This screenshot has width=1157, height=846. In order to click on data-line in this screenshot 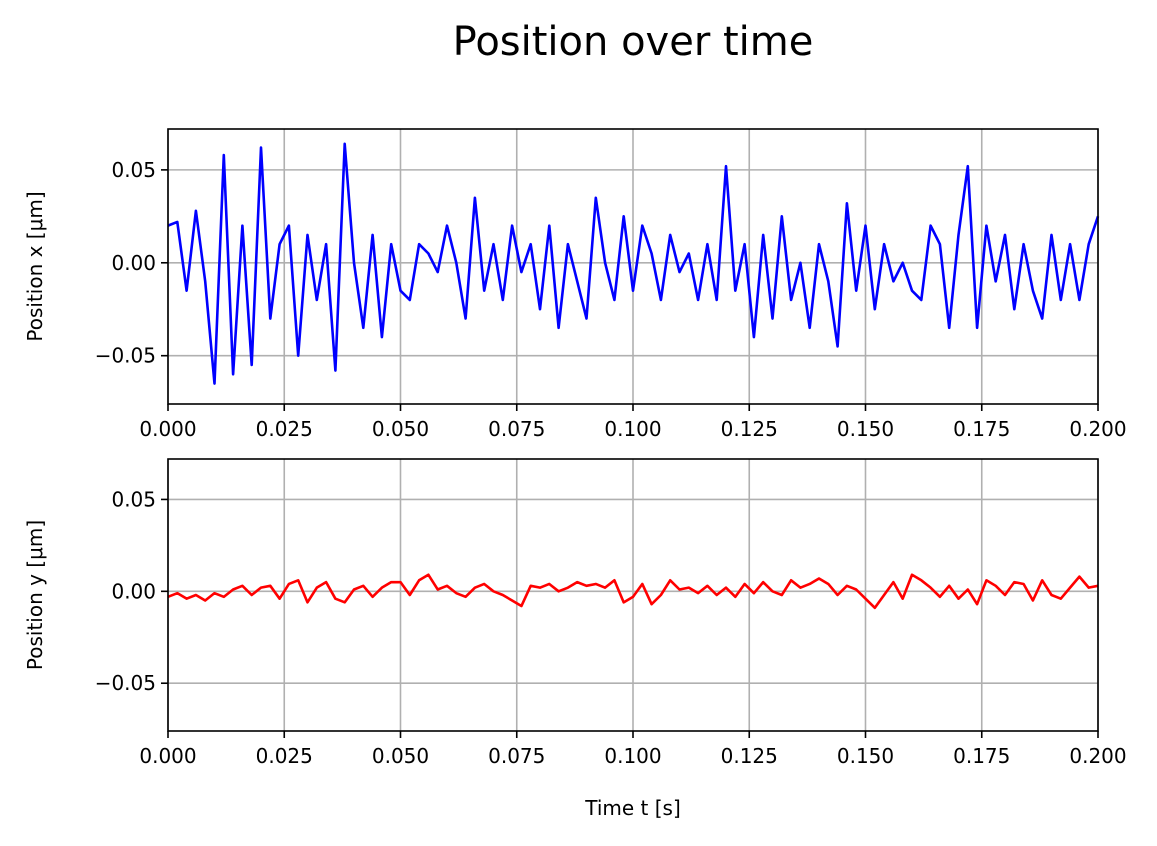, I will do `click(633, 591)`.